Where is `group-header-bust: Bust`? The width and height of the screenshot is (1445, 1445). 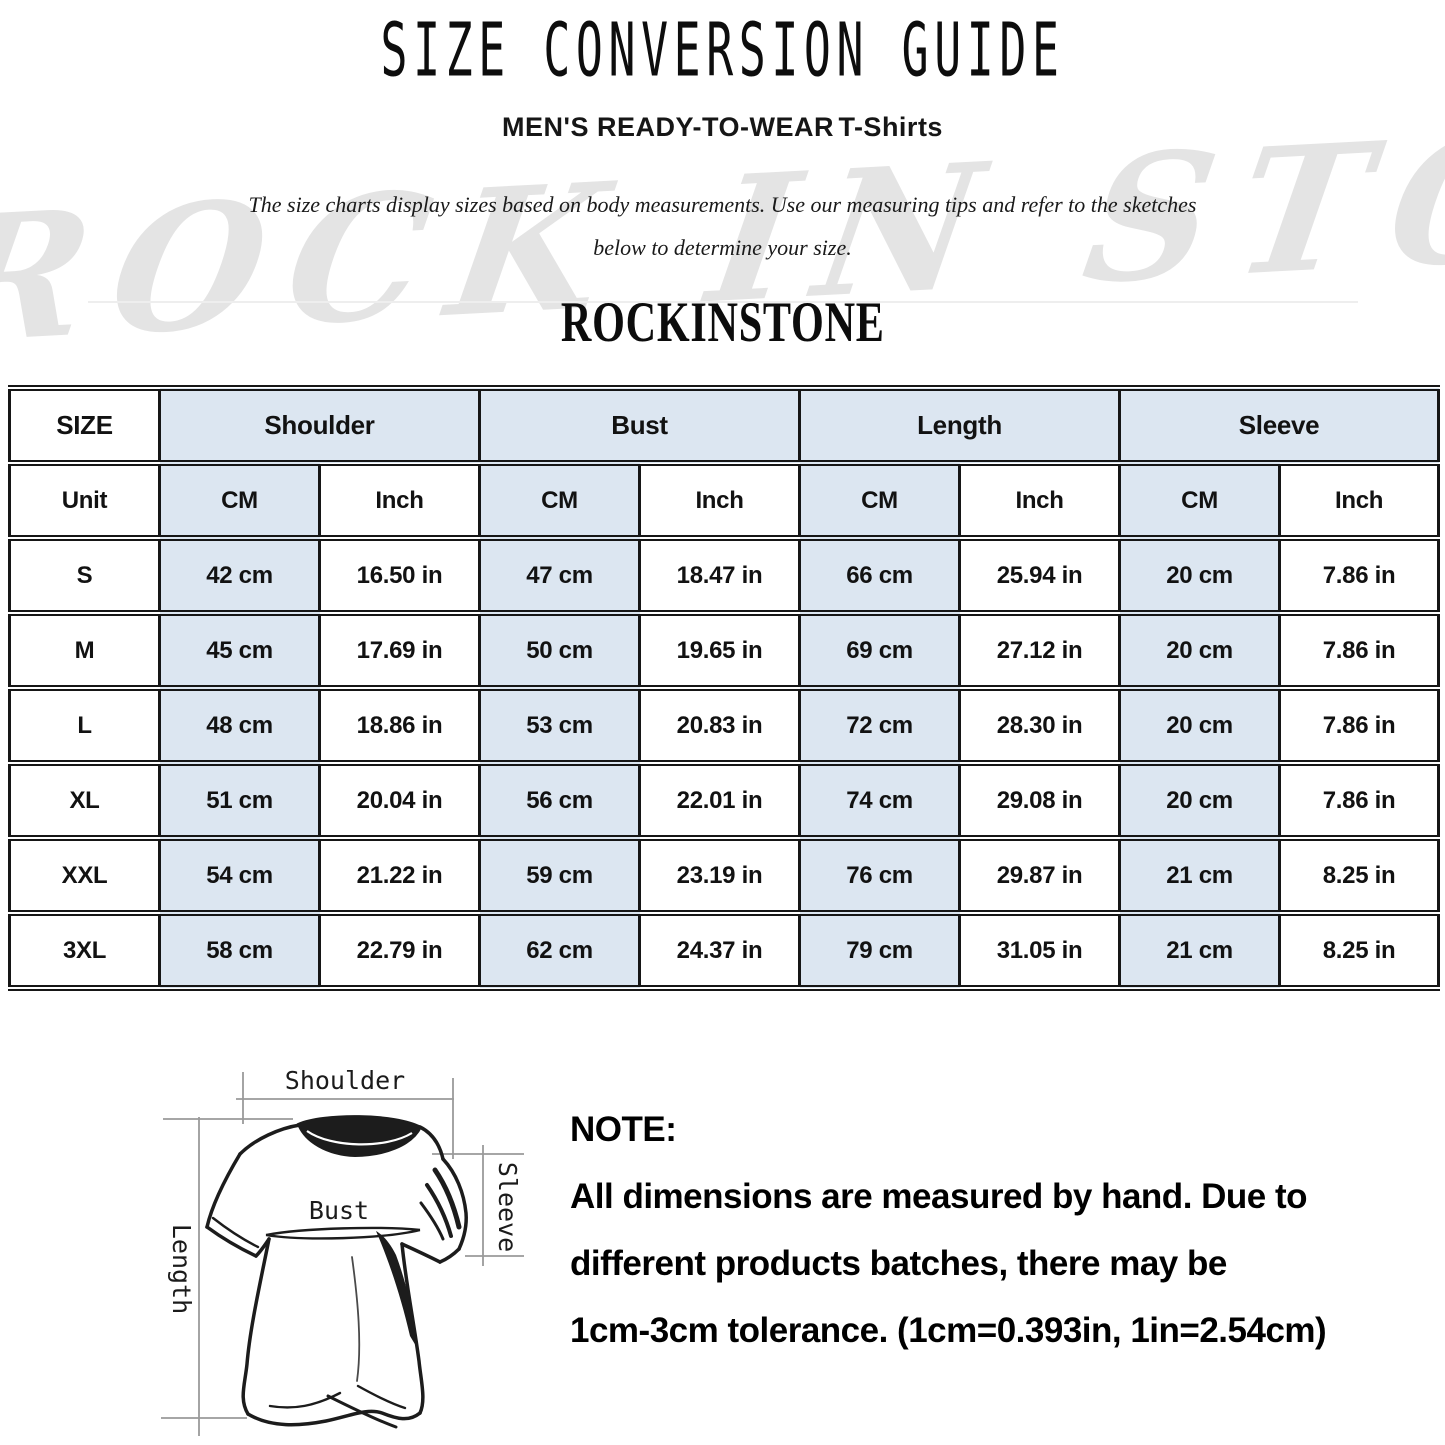
group-header-bust: Bust is located at coordinates (639, 425).